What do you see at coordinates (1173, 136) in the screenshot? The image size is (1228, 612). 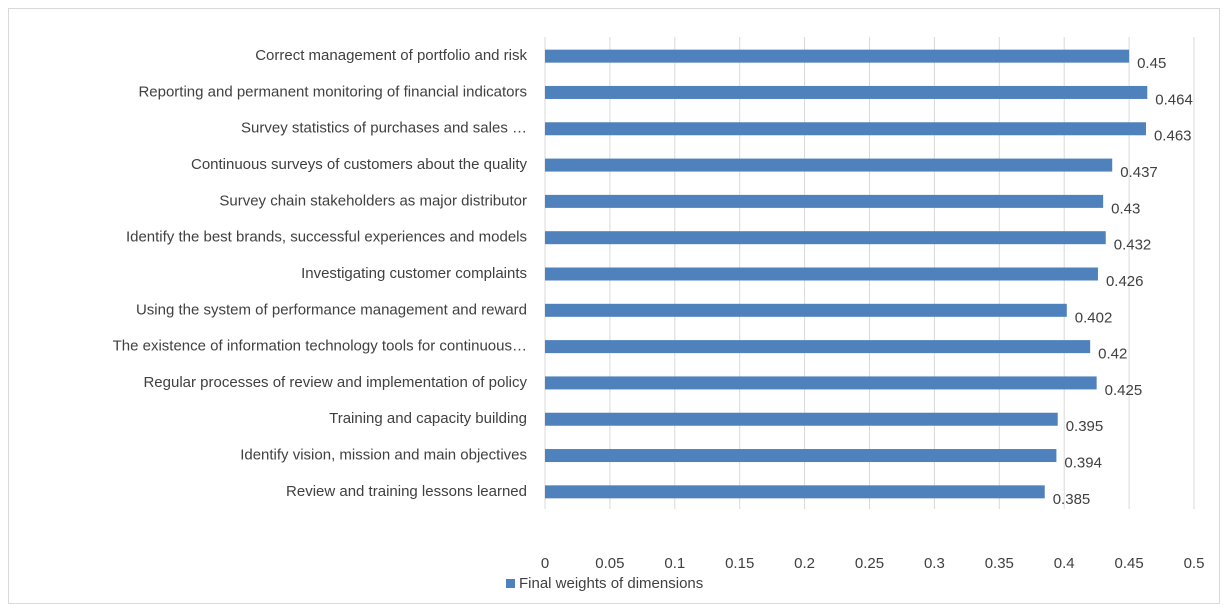 I see `data-label: 0.463` at bounding box center [1173, 136].